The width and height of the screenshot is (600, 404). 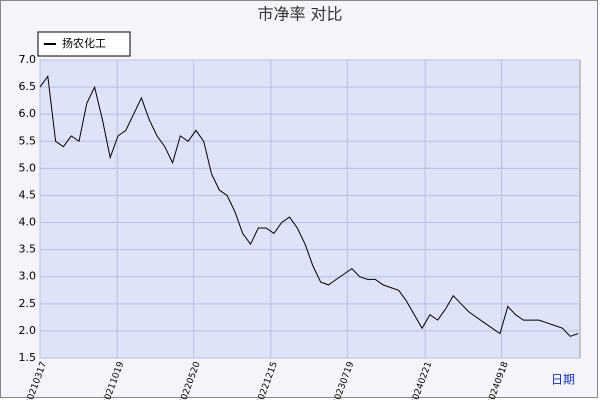 What do you see at coordinates (28, 249) in the screenshot?
I see `y-tick-label: 3.5` at bounding box center [28, 249].